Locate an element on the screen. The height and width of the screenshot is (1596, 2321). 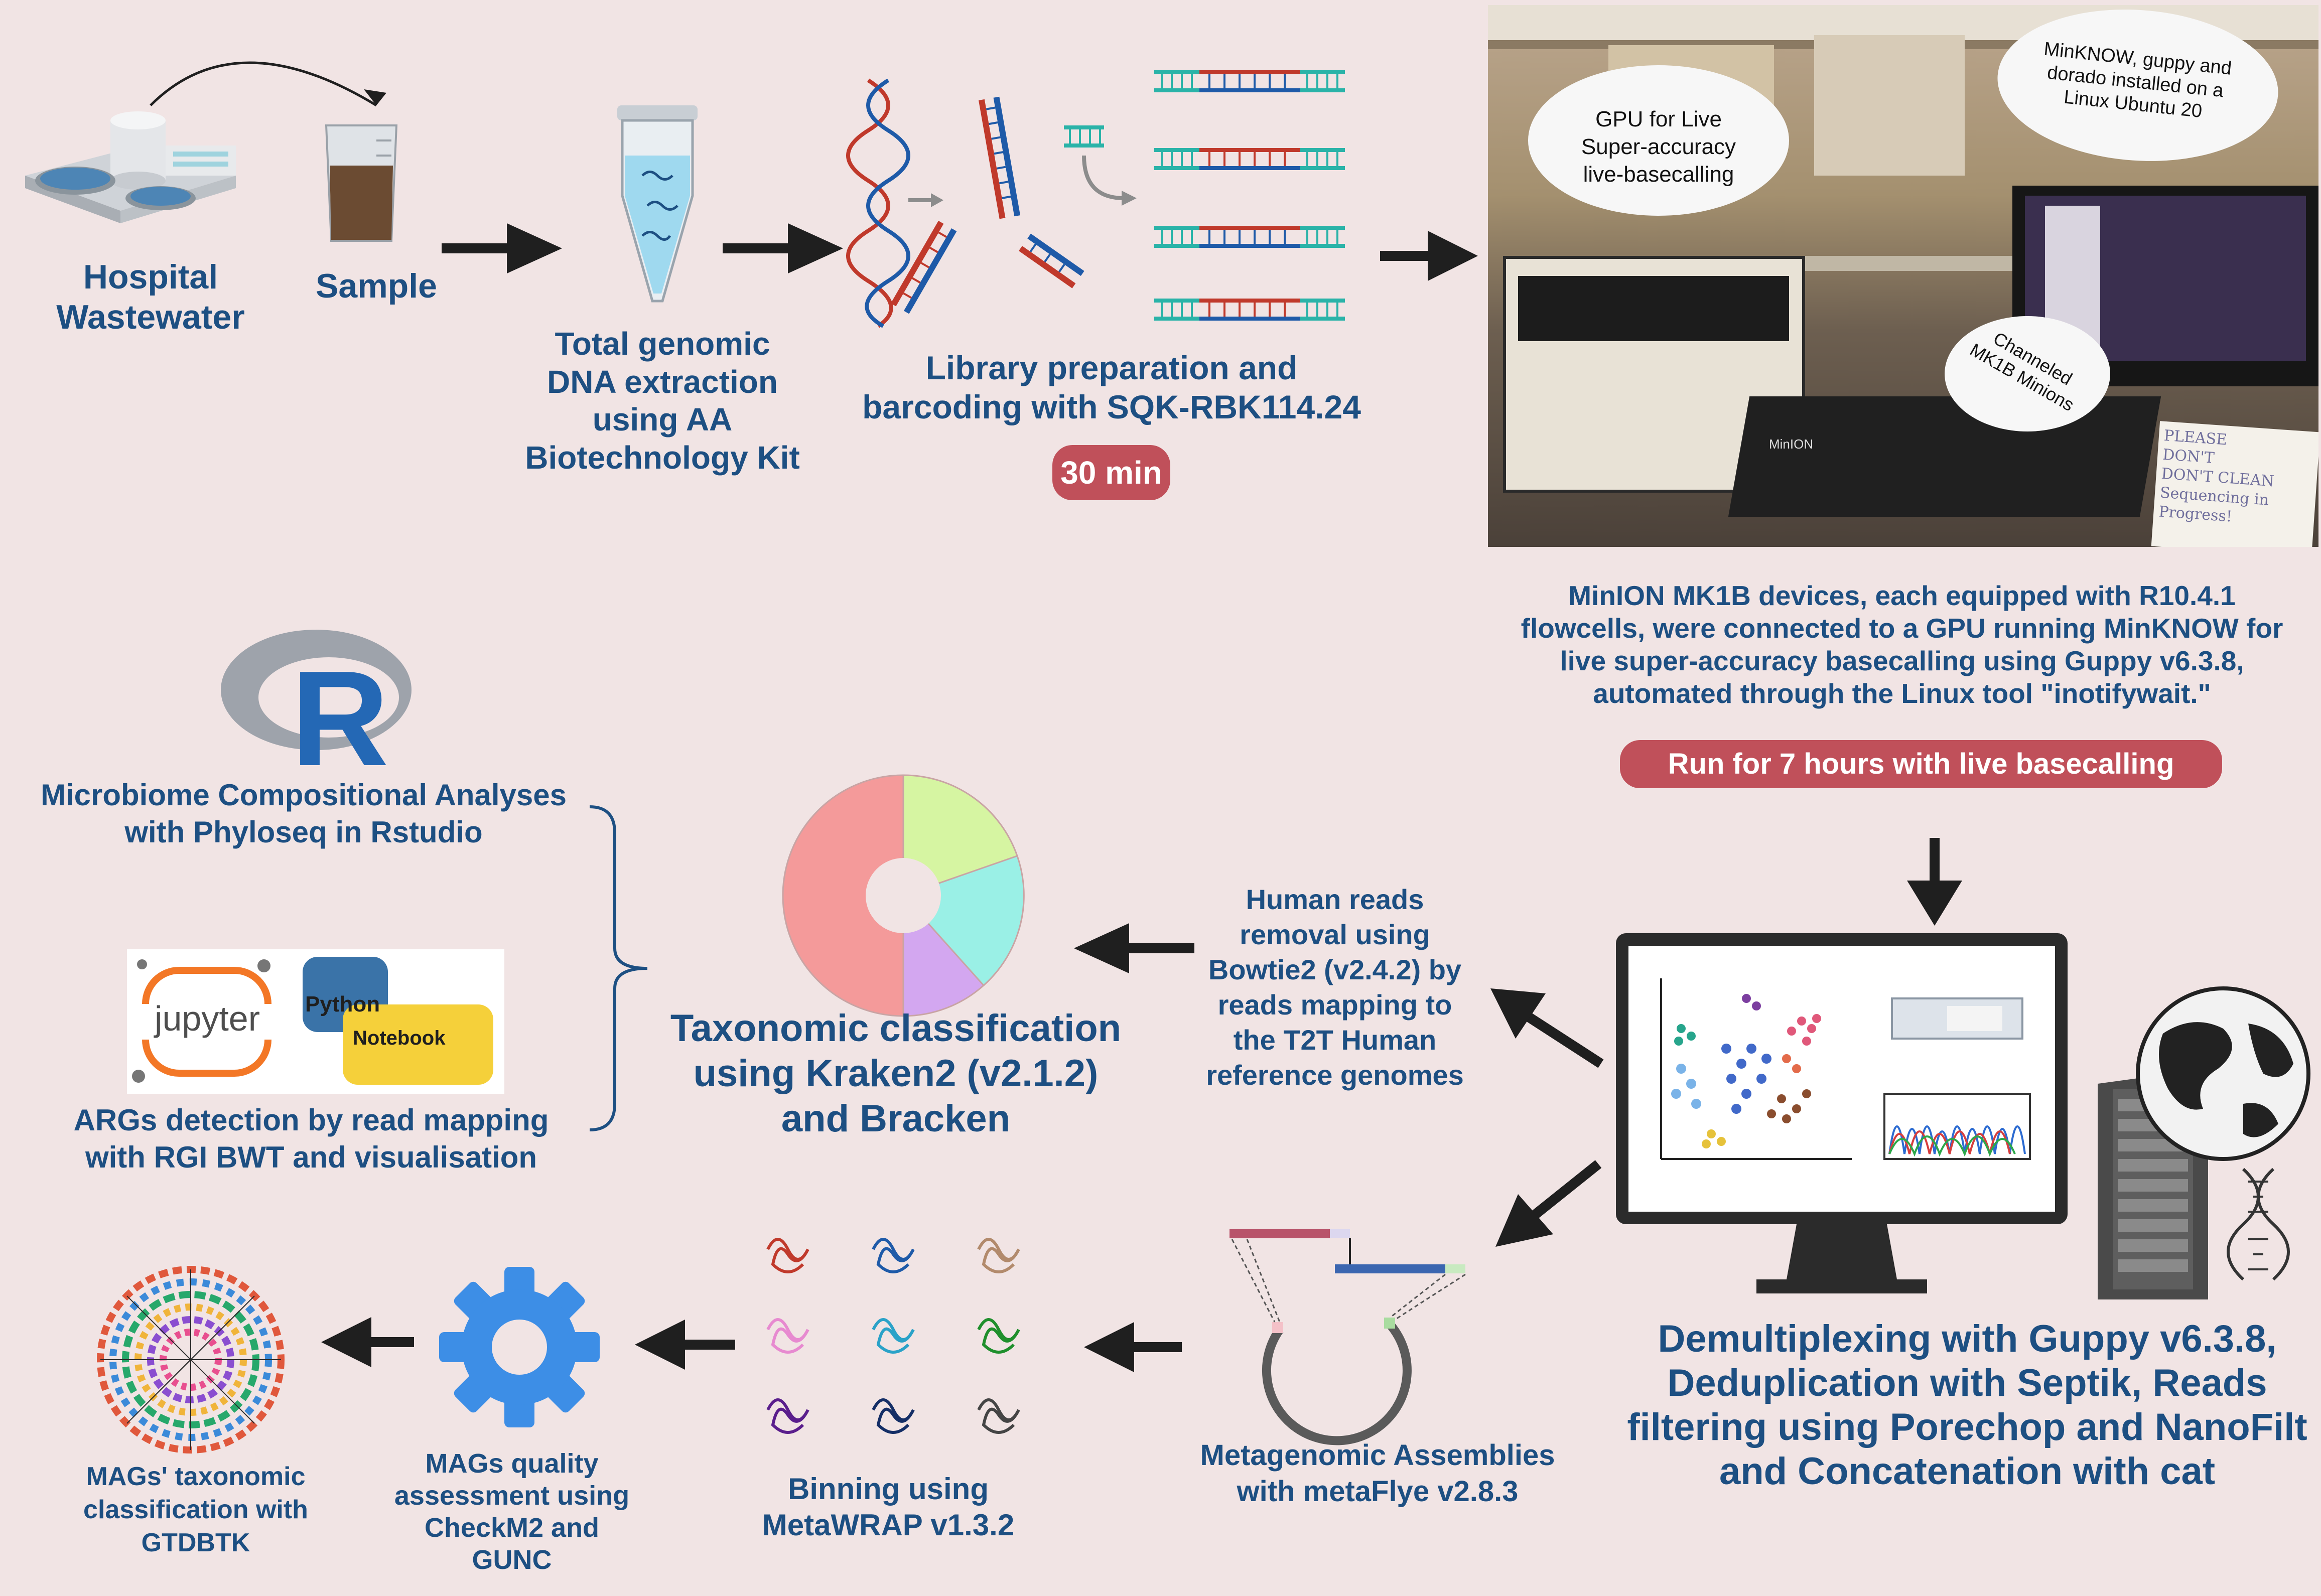
arrow-human-taxonomic is located at coordinates (1134, 948).